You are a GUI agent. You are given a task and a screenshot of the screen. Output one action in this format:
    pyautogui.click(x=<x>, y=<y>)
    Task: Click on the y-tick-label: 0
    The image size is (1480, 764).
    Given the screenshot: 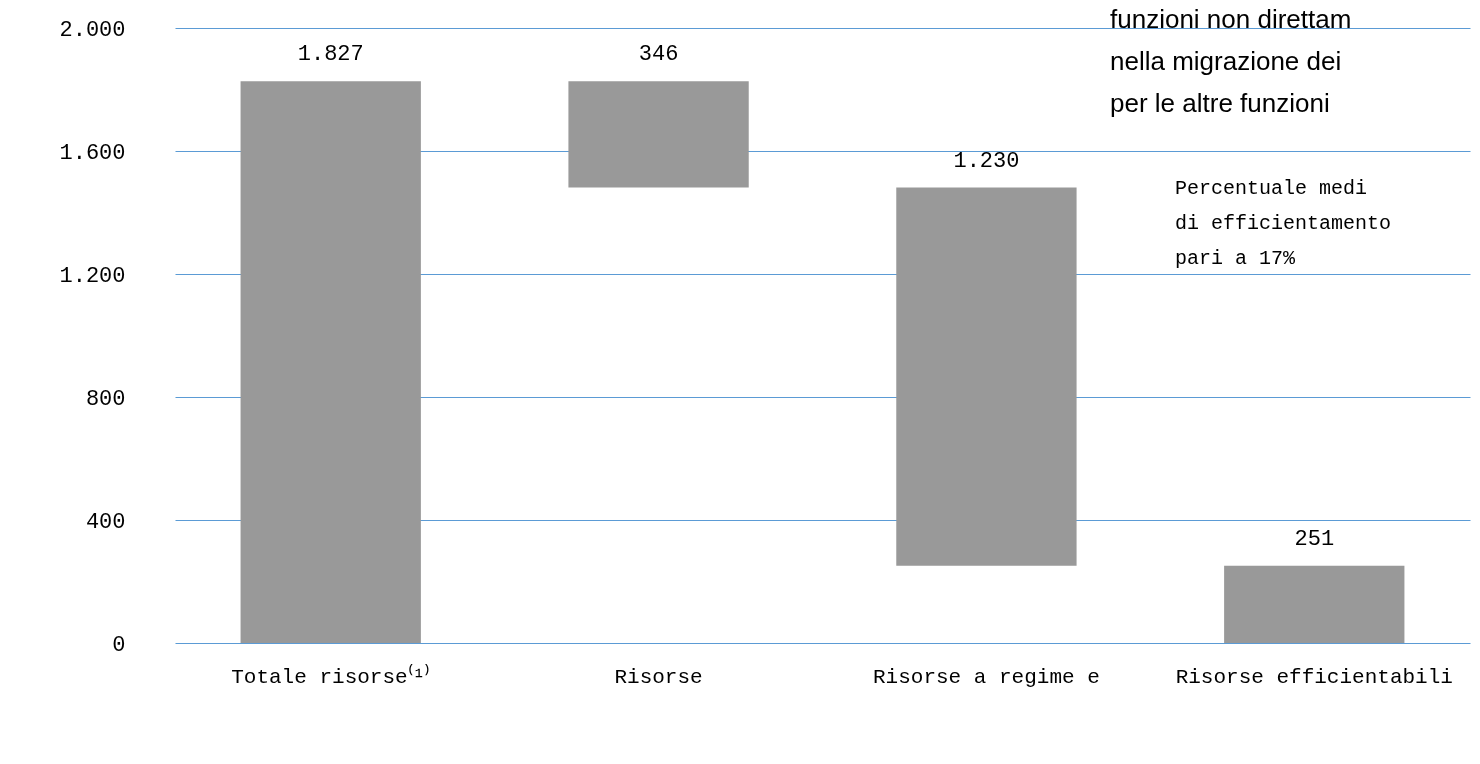 What is the action you would take?
    pyautogui.click(x=119, y=645)
    